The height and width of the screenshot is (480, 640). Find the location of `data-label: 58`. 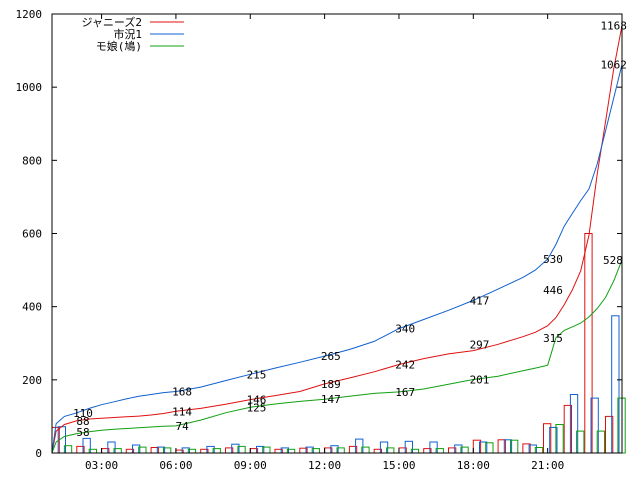

data-label: 58 is located at coordinates (82, 432).